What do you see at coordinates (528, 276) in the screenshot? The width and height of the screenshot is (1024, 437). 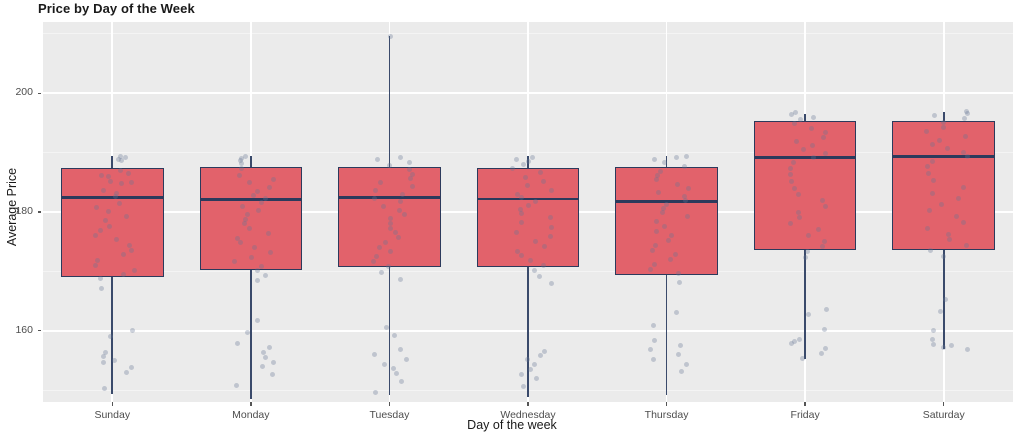 I see `boxplot-whisker` at bounding box center [528, 276].